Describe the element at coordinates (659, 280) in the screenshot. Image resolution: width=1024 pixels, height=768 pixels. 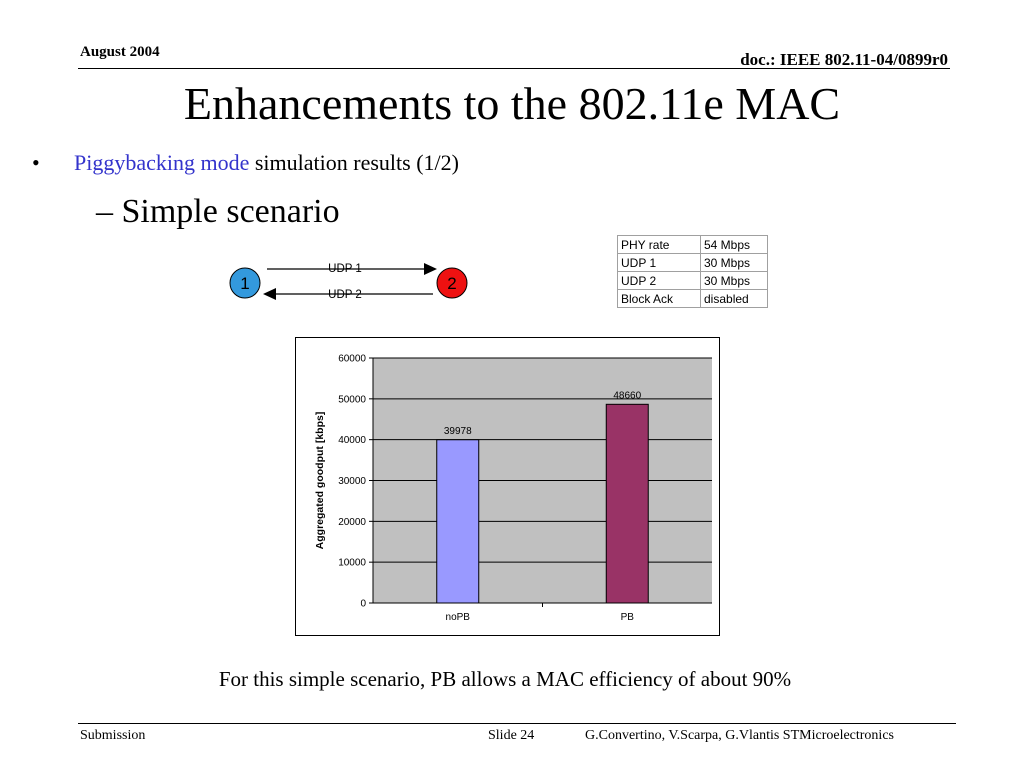
I see `param-name: UDP 2` at that location.